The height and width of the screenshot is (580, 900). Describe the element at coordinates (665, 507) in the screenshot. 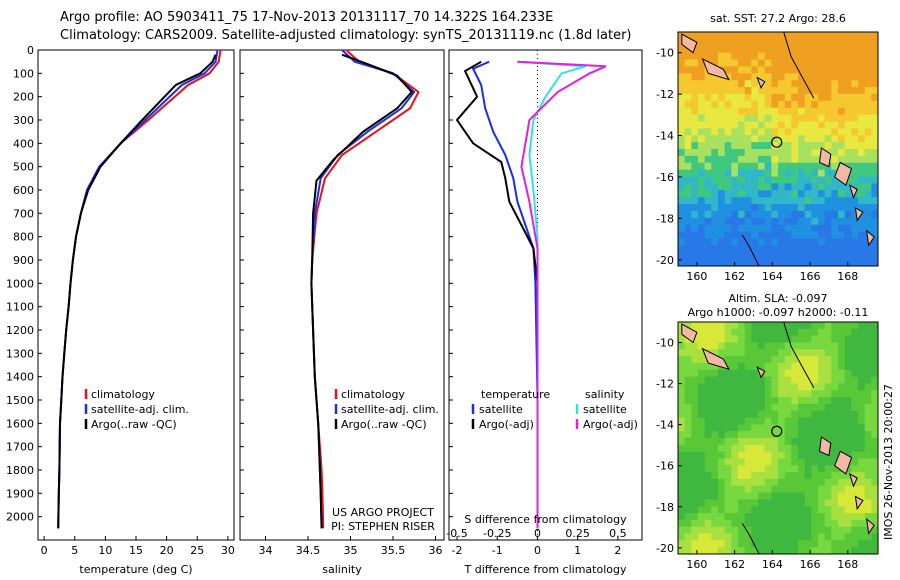

I see `y-tick-label: -18` at that location.